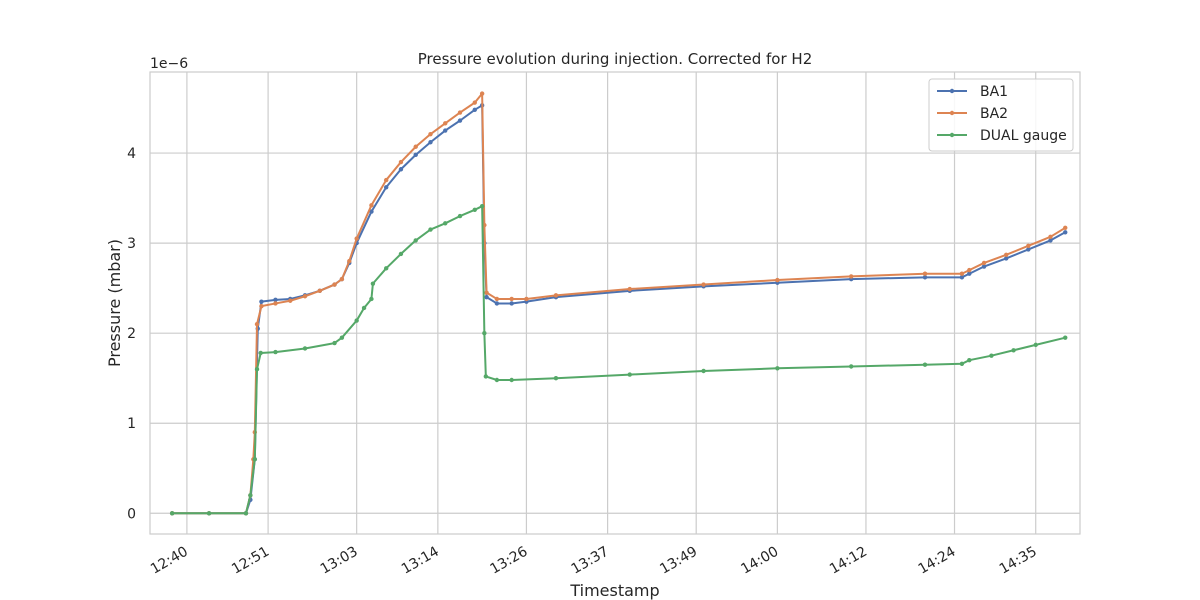 The image size is (1200, 600). I want to click on legend-item-ba2: BA2, so click(972, 114).